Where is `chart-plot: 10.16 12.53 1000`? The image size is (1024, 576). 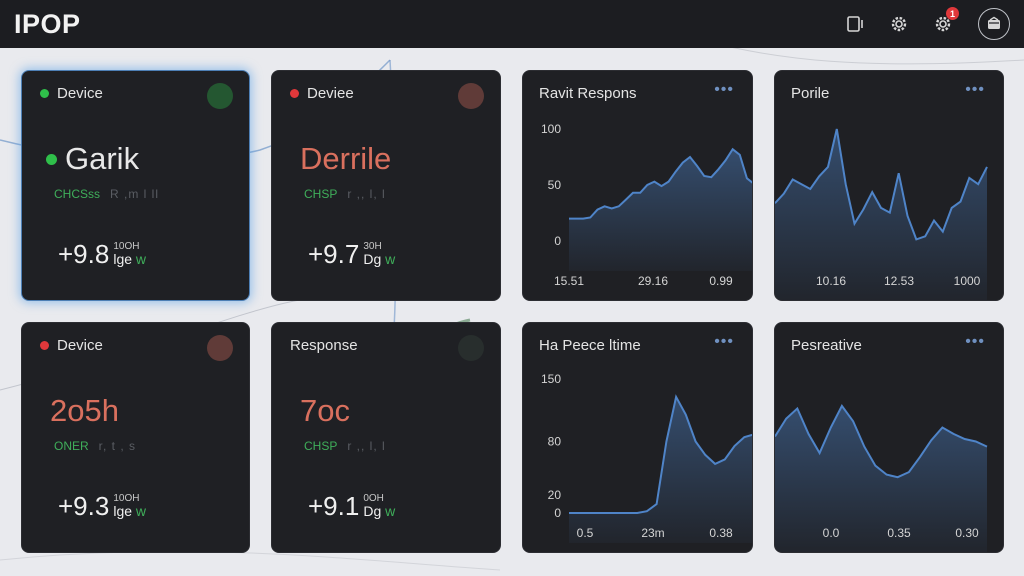 chart-plot: 10.16 12.53 1000 is located at coordinates (881, 214).